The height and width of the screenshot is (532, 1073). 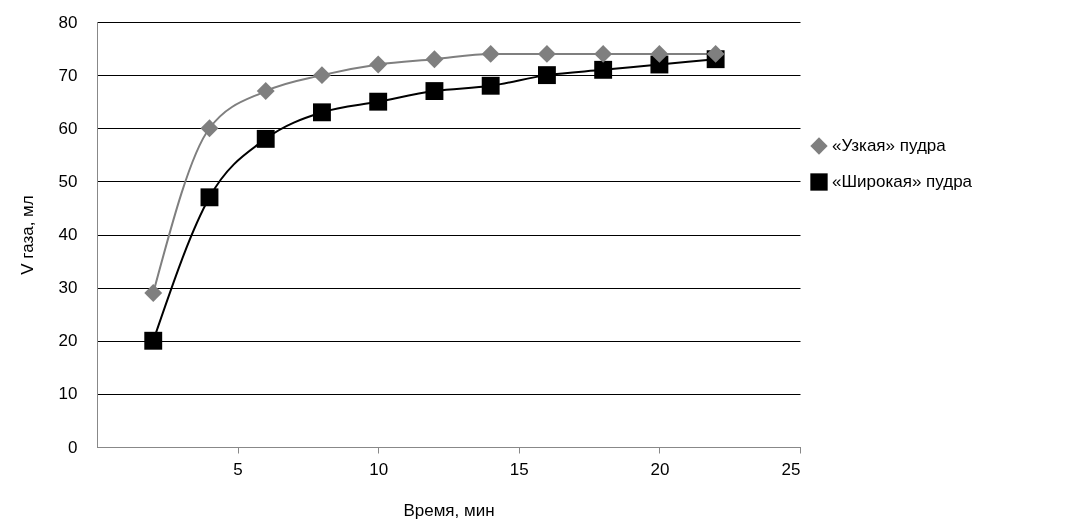 What do you see at coordinates (519, 469) in the screenshot?
I see `x-tick-label: 15` at bounding box center [519, 469].